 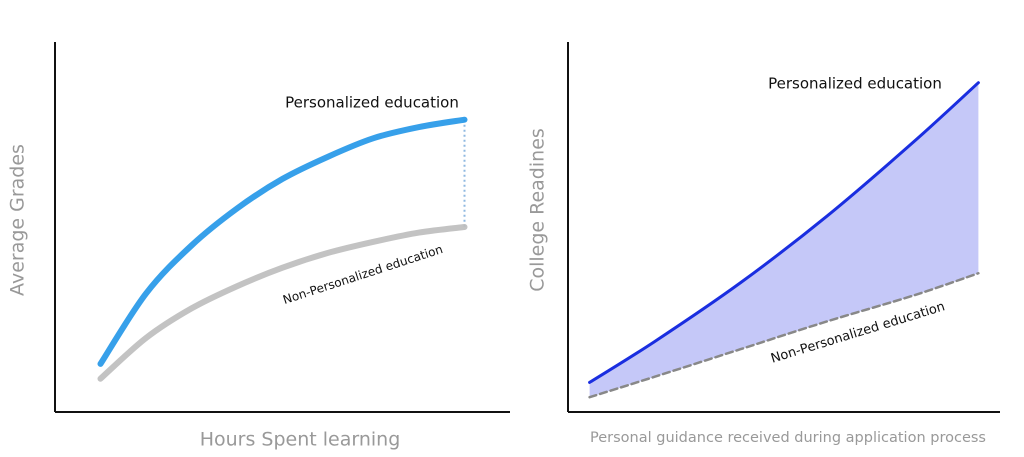 I want to click on y-axis-label: Average Grades, so click(x=18, y=220).